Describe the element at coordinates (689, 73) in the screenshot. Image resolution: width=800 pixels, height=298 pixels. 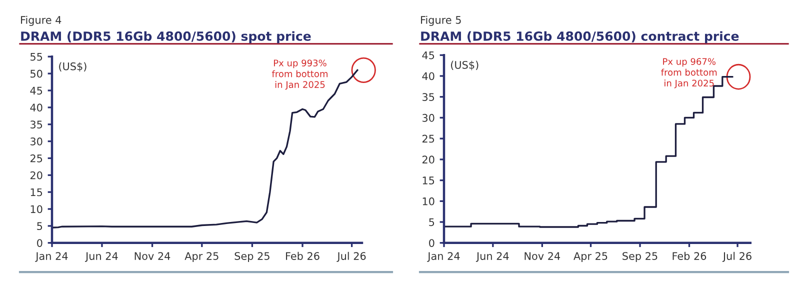
I see `annotation: Px up 967% from bottom in Jan 2025` at that location.